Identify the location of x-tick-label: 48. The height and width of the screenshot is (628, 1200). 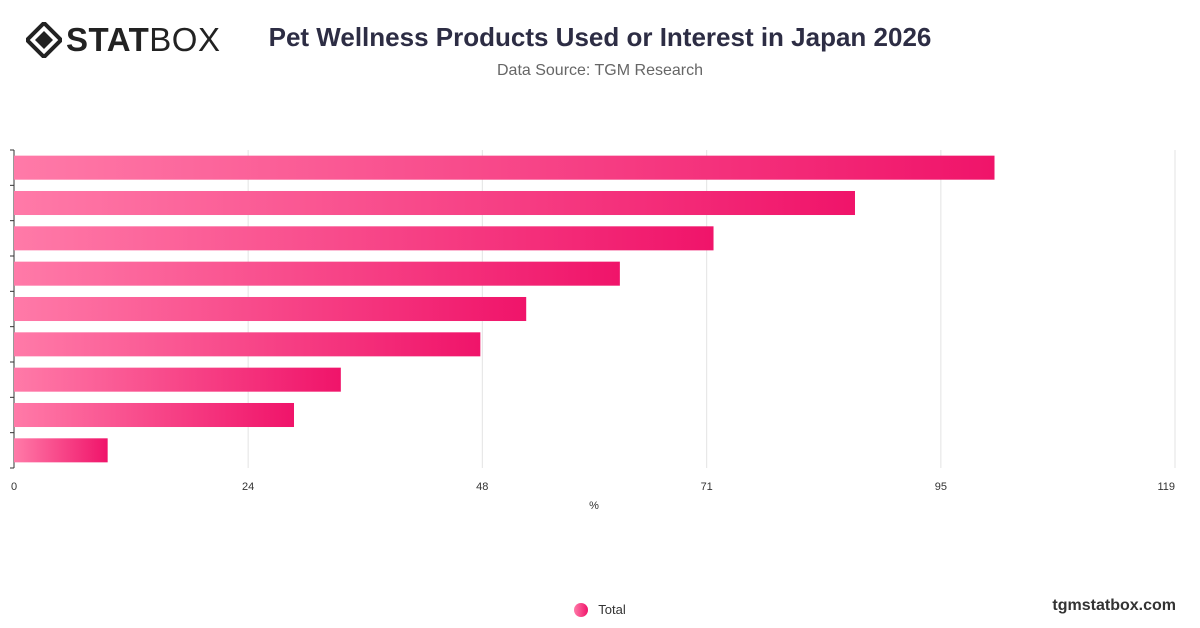
(482, 487).